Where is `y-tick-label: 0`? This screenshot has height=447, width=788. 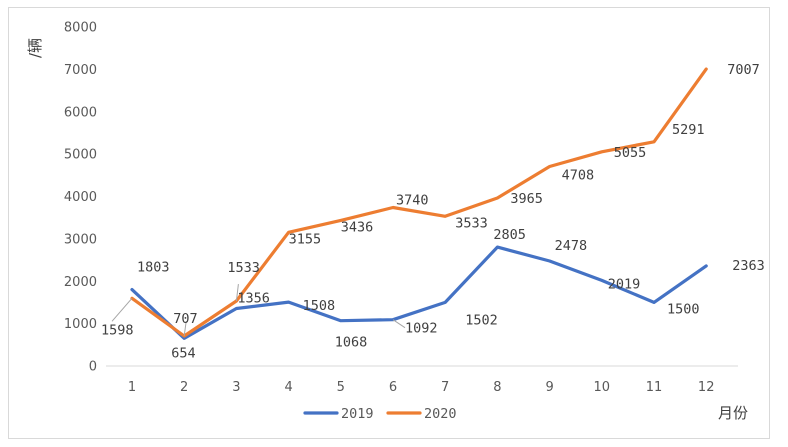
y-tick-label: 0 is located at coordinates (93, 367).